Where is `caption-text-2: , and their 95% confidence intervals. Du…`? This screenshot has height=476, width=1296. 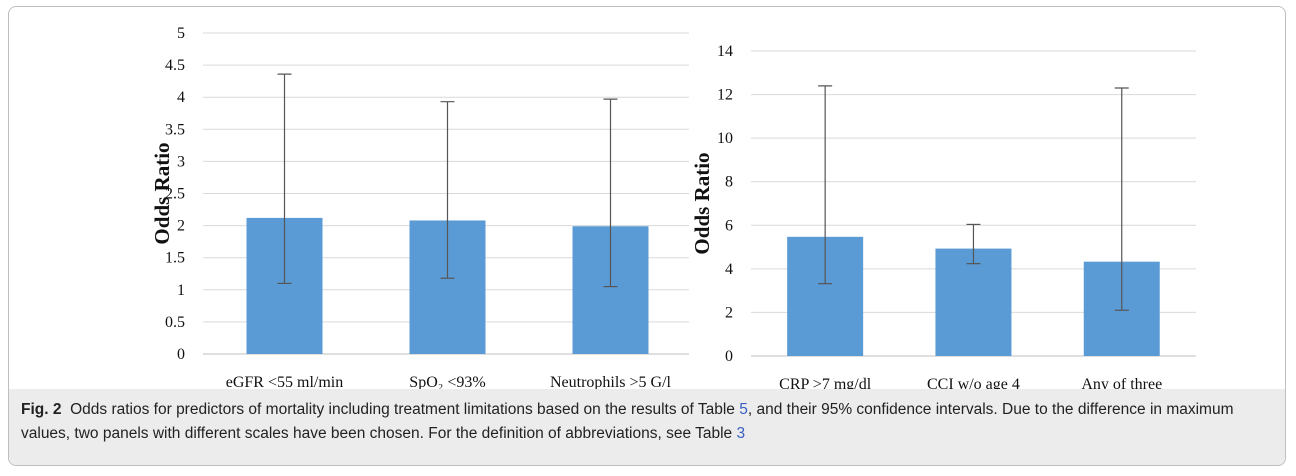
caption-text-2: , and their 95% confidence intervals. Du… is located at coordinates (627, 421).